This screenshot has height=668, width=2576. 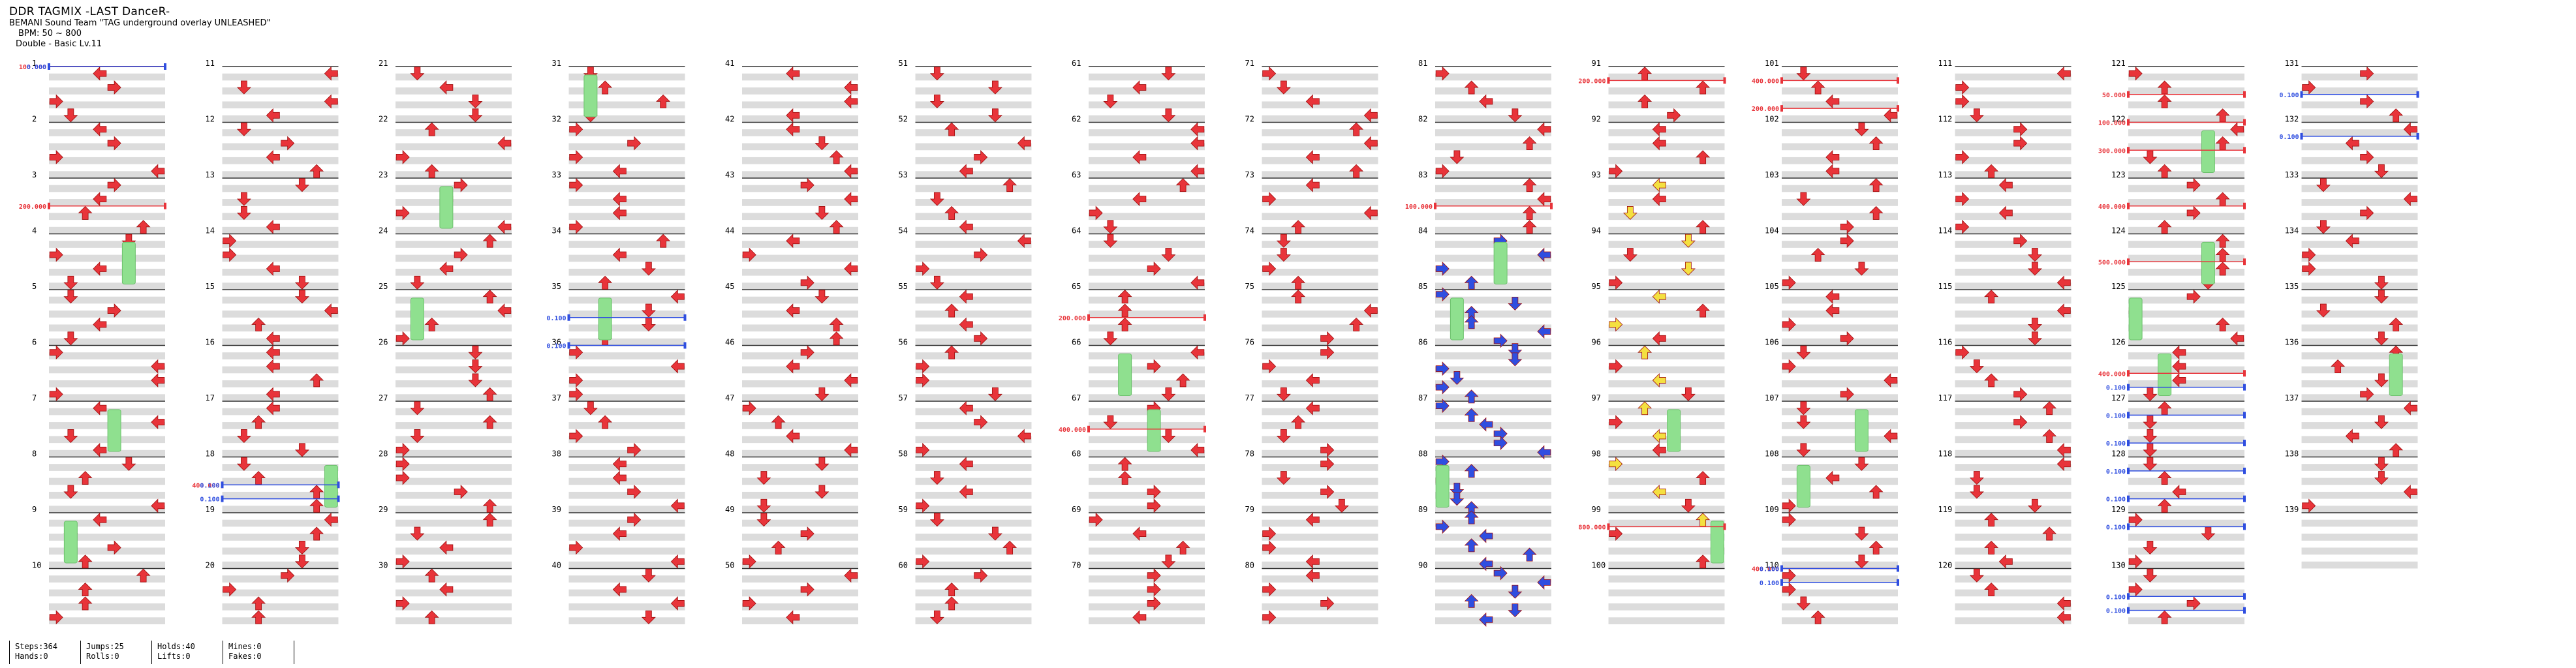 I want to click on measure-number: 129, so click(x=2118, y=510).